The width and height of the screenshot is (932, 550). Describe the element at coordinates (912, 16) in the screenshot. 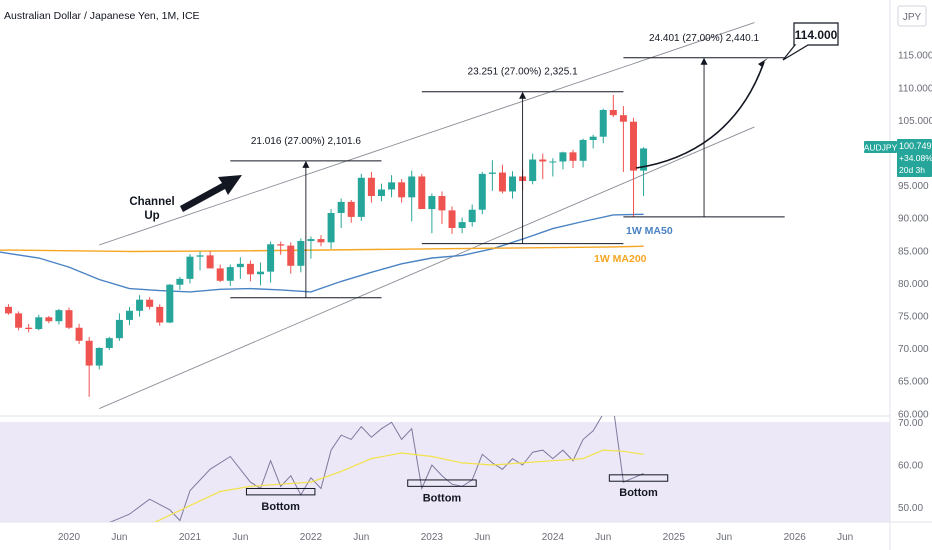

I see `currency-button` at that location.